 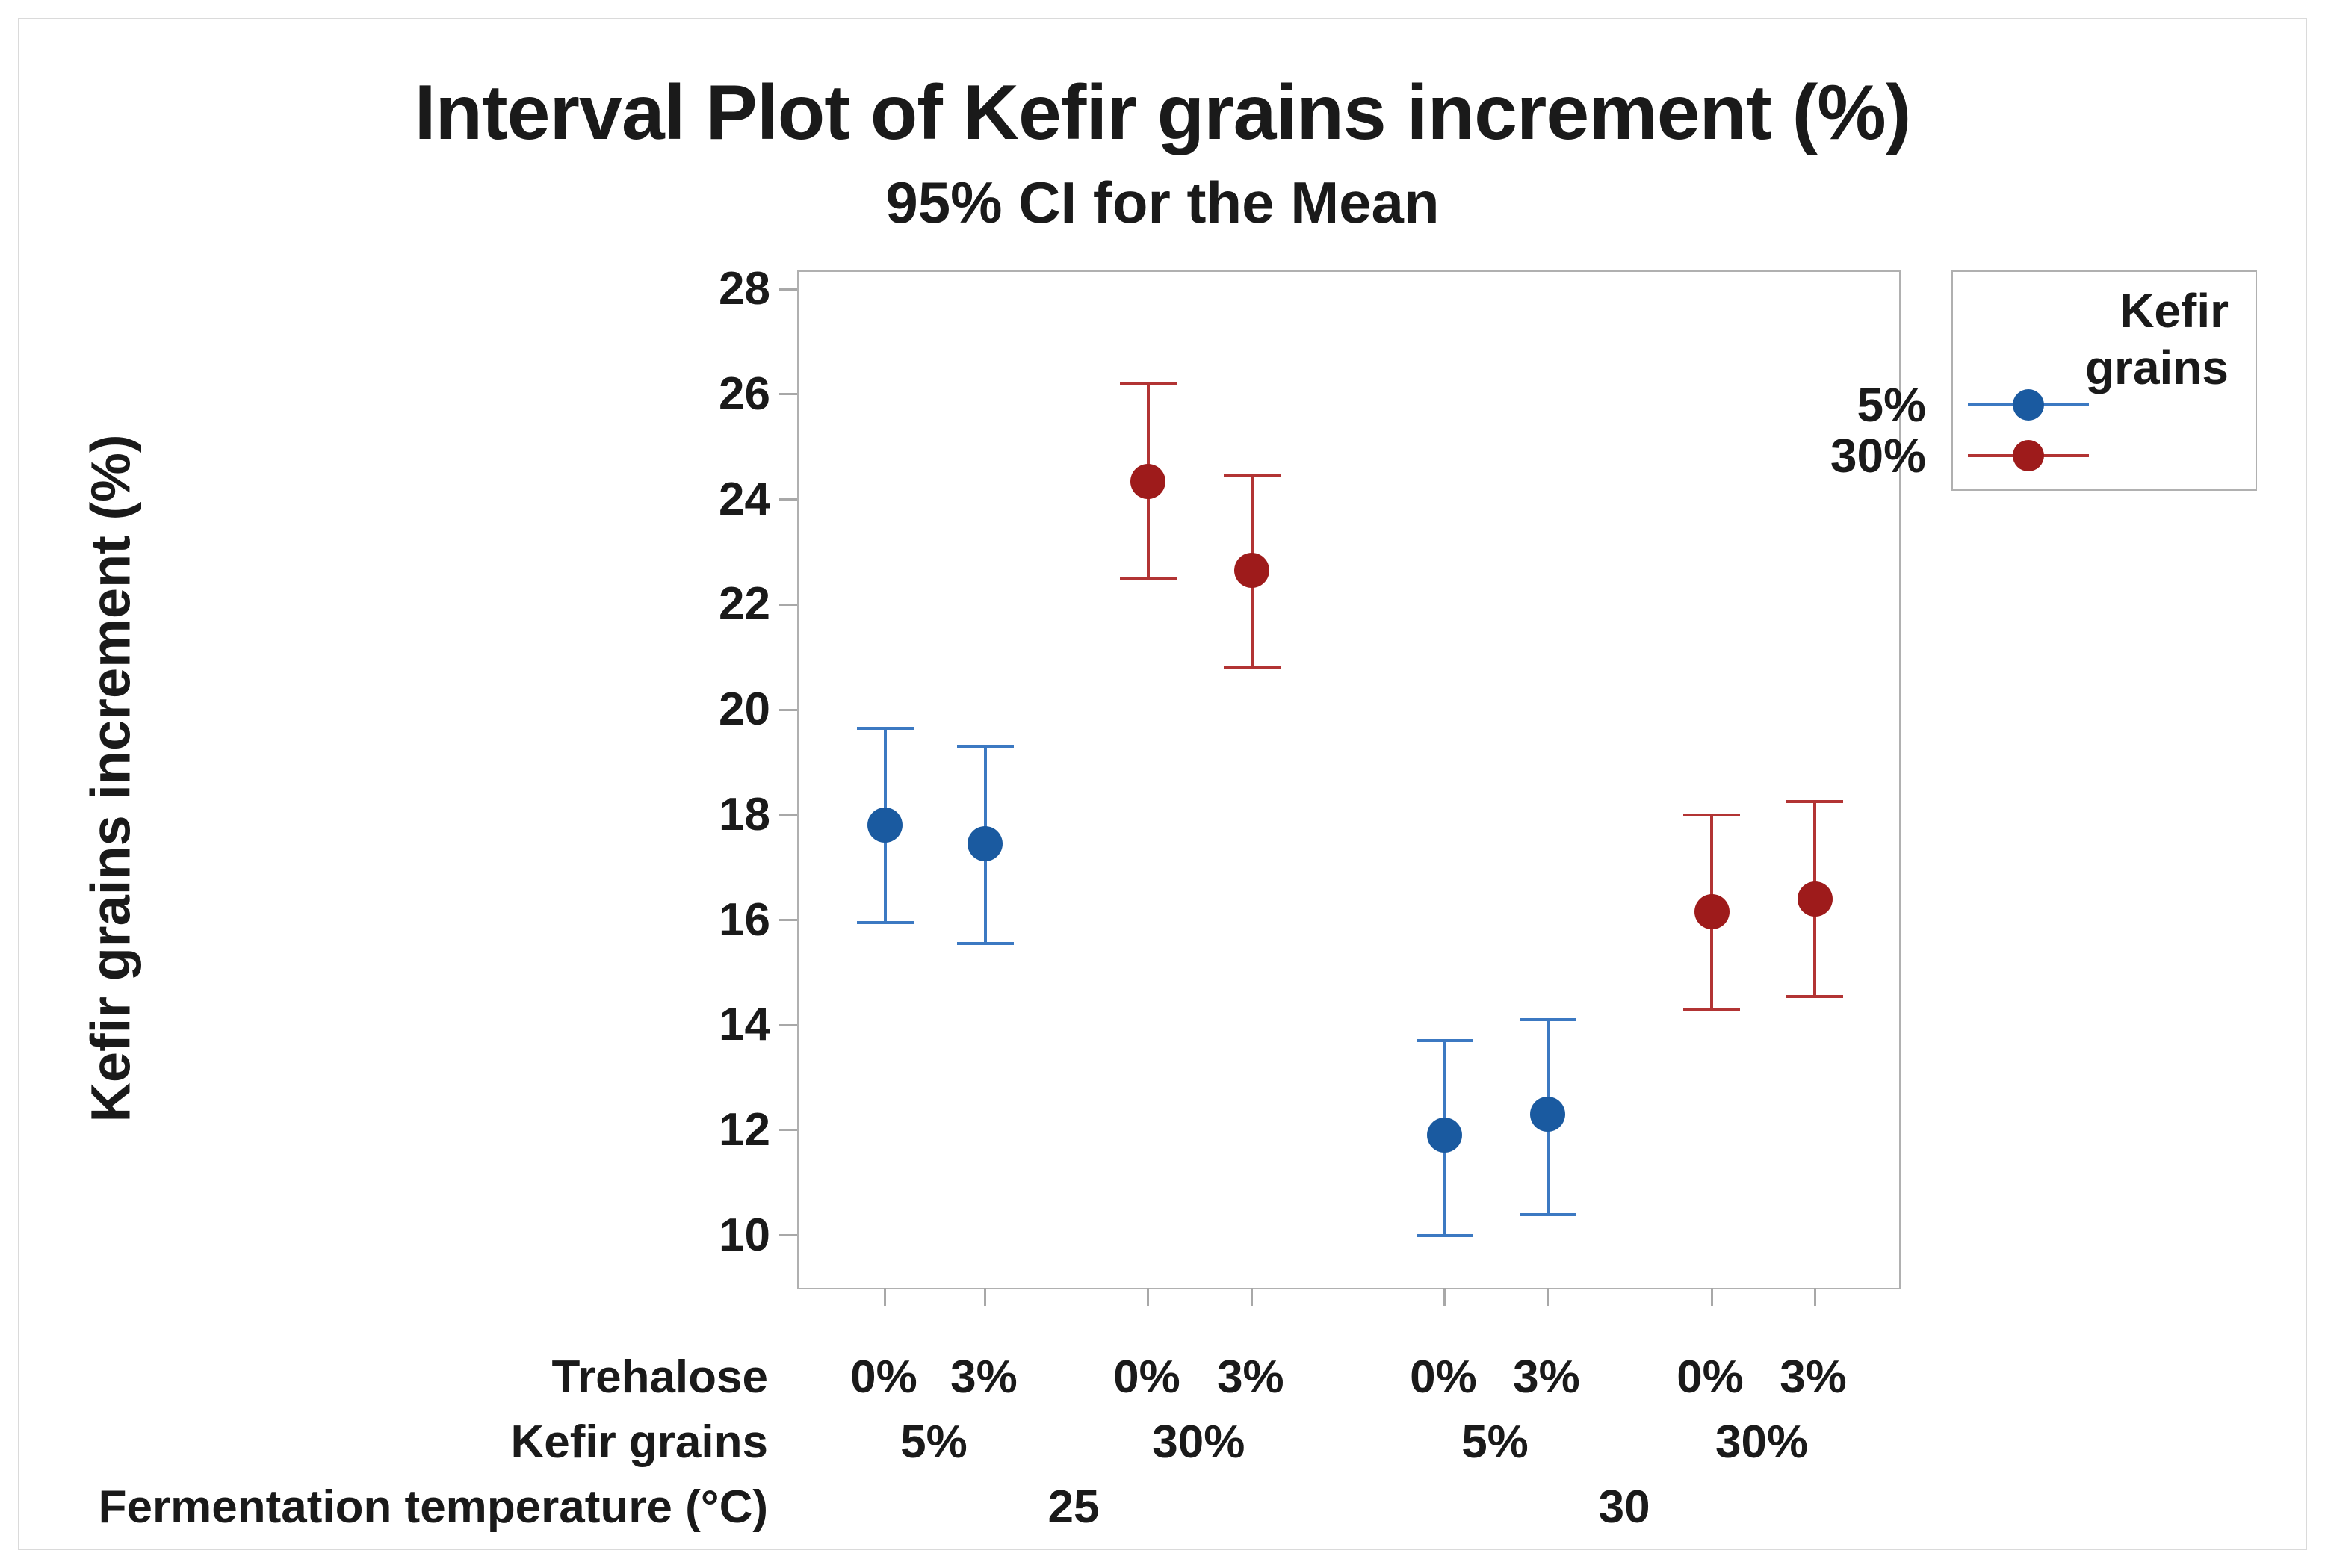 What do you see at coordinates (659, 1377) in the screenshot?
I see `axis-row-label-trehalose: Trehalose` at bounding box center [659, 1377].